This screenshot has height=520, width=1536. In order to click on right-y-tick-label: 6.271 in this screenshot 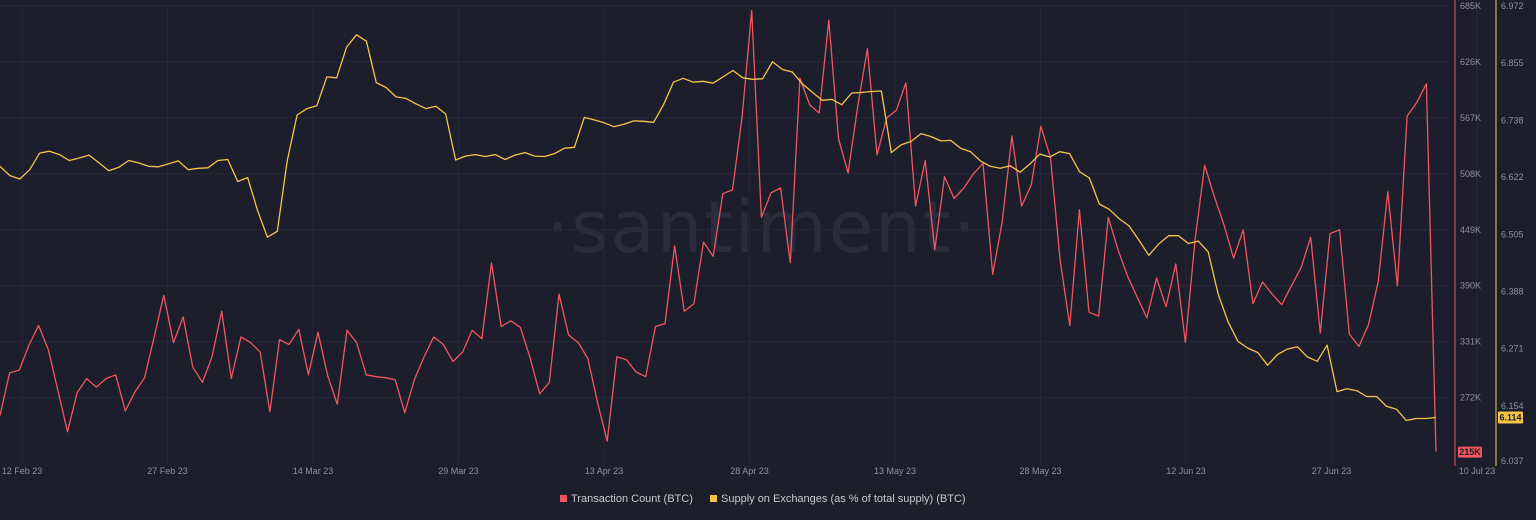, I will do `click(1512, 349)`.